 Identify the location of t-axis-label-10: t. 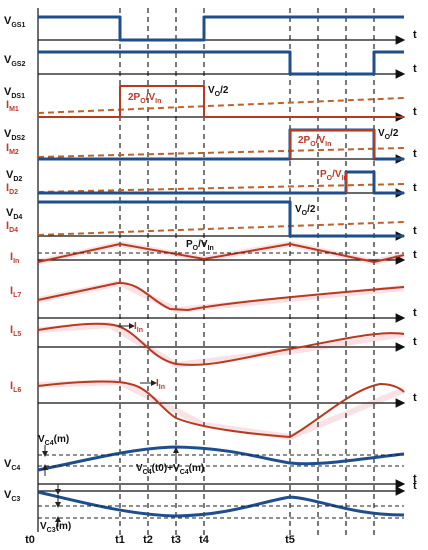
(415, 479).